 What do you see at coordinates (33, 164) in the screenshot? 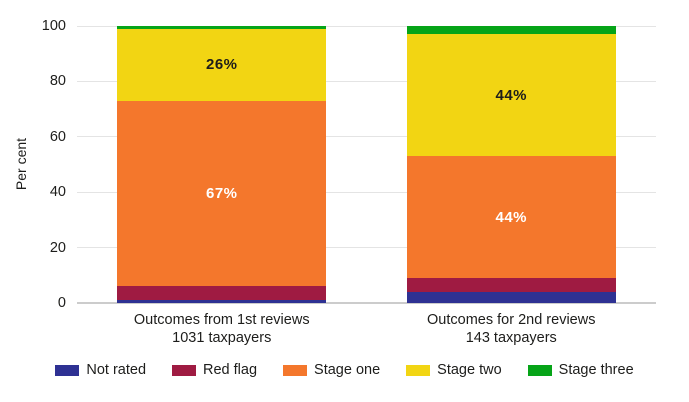
I see `y-axis-tick-labels: 0 20 40 60 80 100` at bounding box center [33, 164].